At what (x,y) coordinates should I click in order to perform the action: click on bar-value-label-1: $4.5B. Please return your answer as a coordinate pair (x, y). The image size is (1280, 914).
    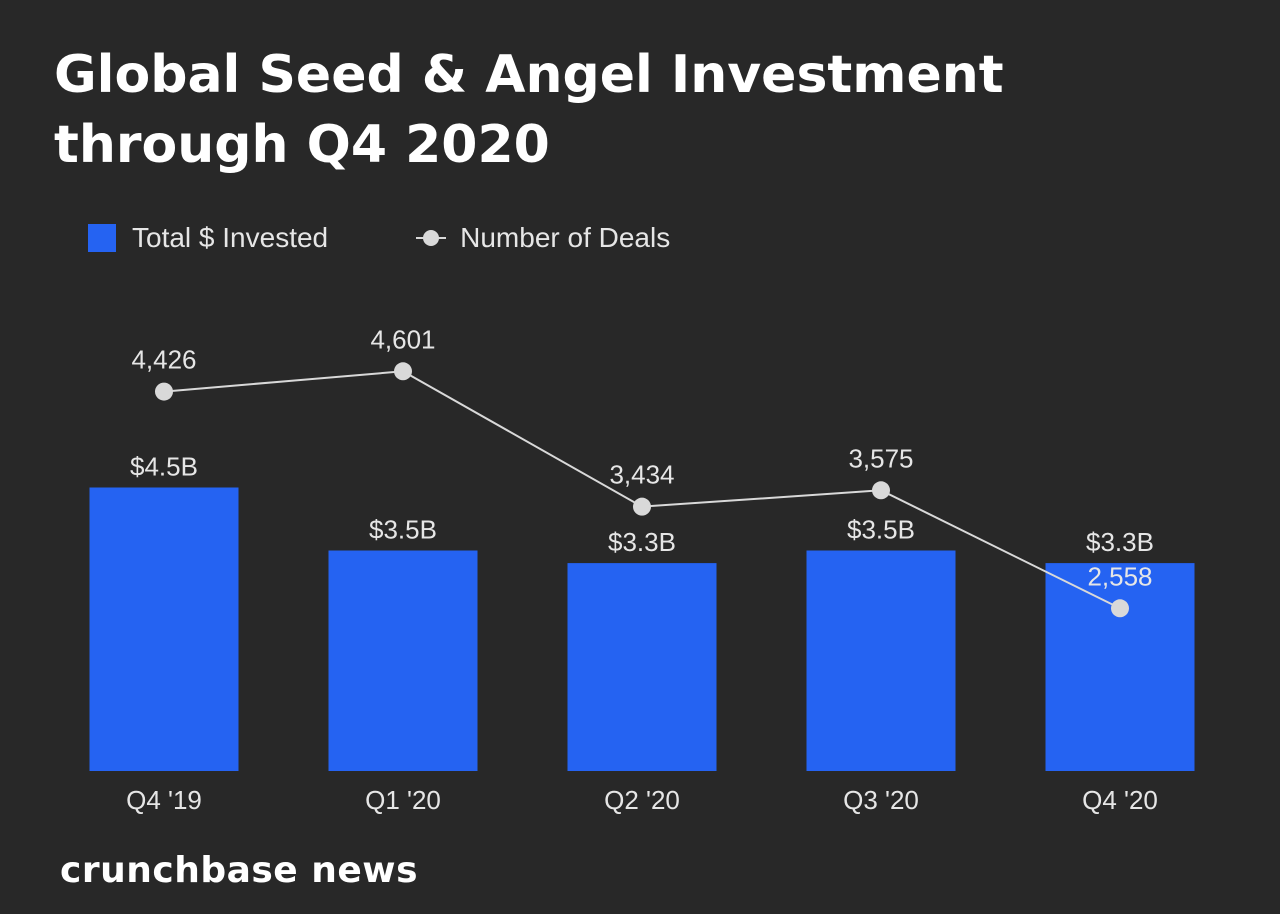
    Looking at the image, I should click on (164, 467).